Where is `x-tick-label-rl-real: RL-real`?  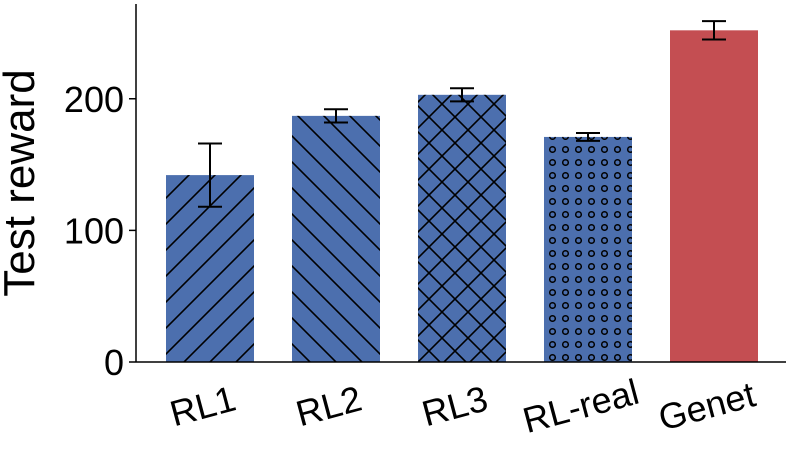 x-tick-label-rl-real: RL-real is located at coordinates (580, 406).